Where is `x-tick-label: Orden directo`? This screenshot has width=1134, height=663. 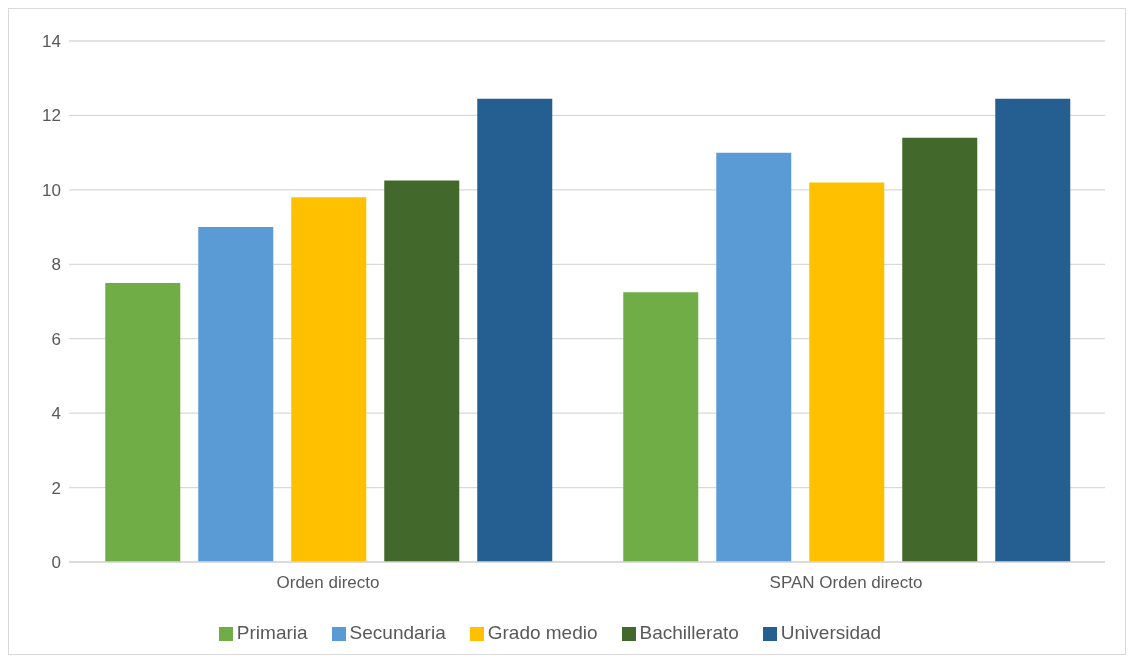
x-tick-label: Orden directo is located at coordinates (328, 583).